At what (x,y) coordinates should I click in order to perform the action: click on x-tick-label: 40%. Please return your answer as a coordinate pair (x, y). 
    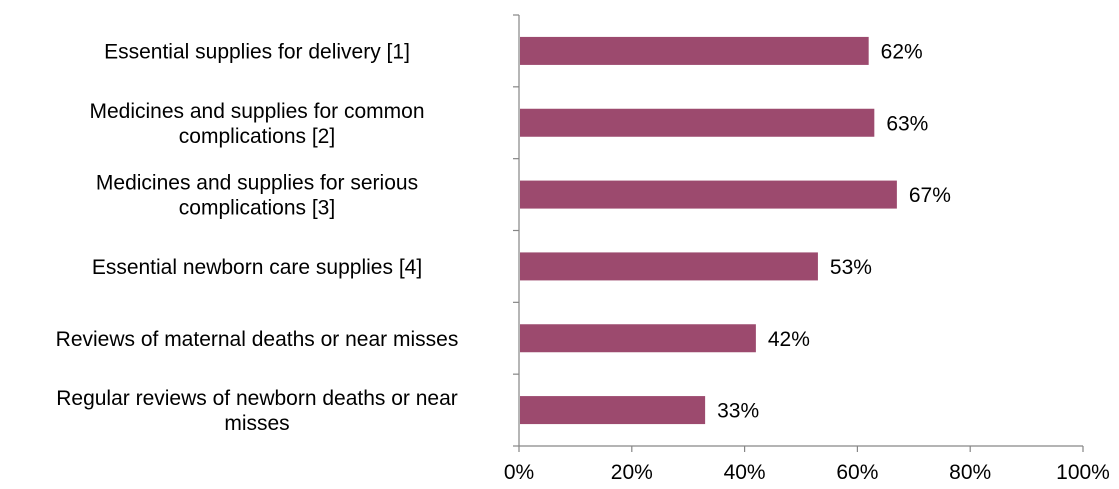
    Looking at the image, I should click on (745, 472).